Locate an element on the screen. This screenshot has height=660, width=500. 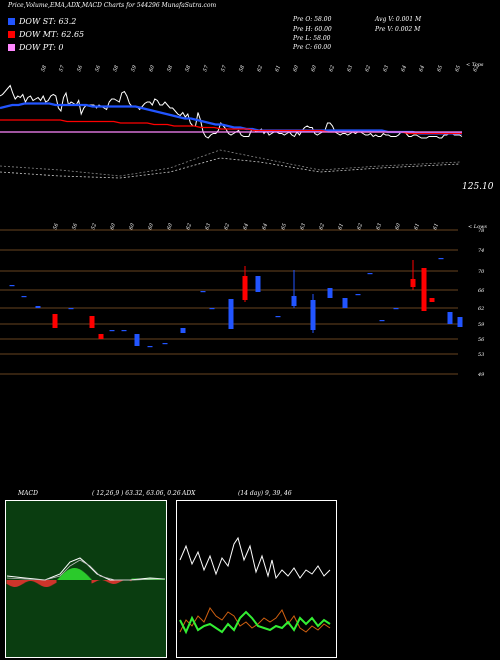
stat-high: Pre H: 60.00 is located at coordinates (312, 29).